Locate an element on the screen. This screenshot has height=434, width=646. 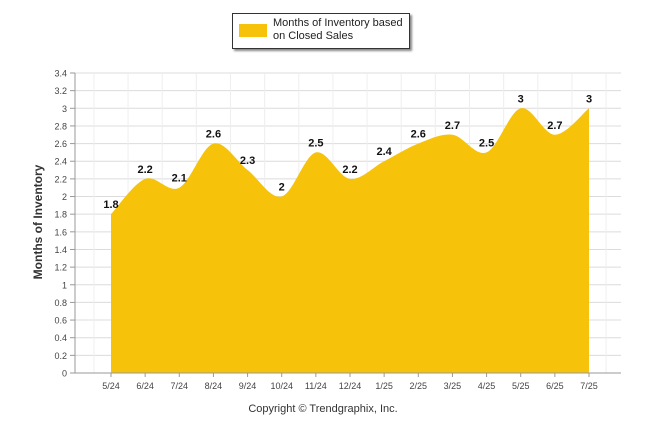
y-tick-label: 1.2 is located at coordinates (60, 268).